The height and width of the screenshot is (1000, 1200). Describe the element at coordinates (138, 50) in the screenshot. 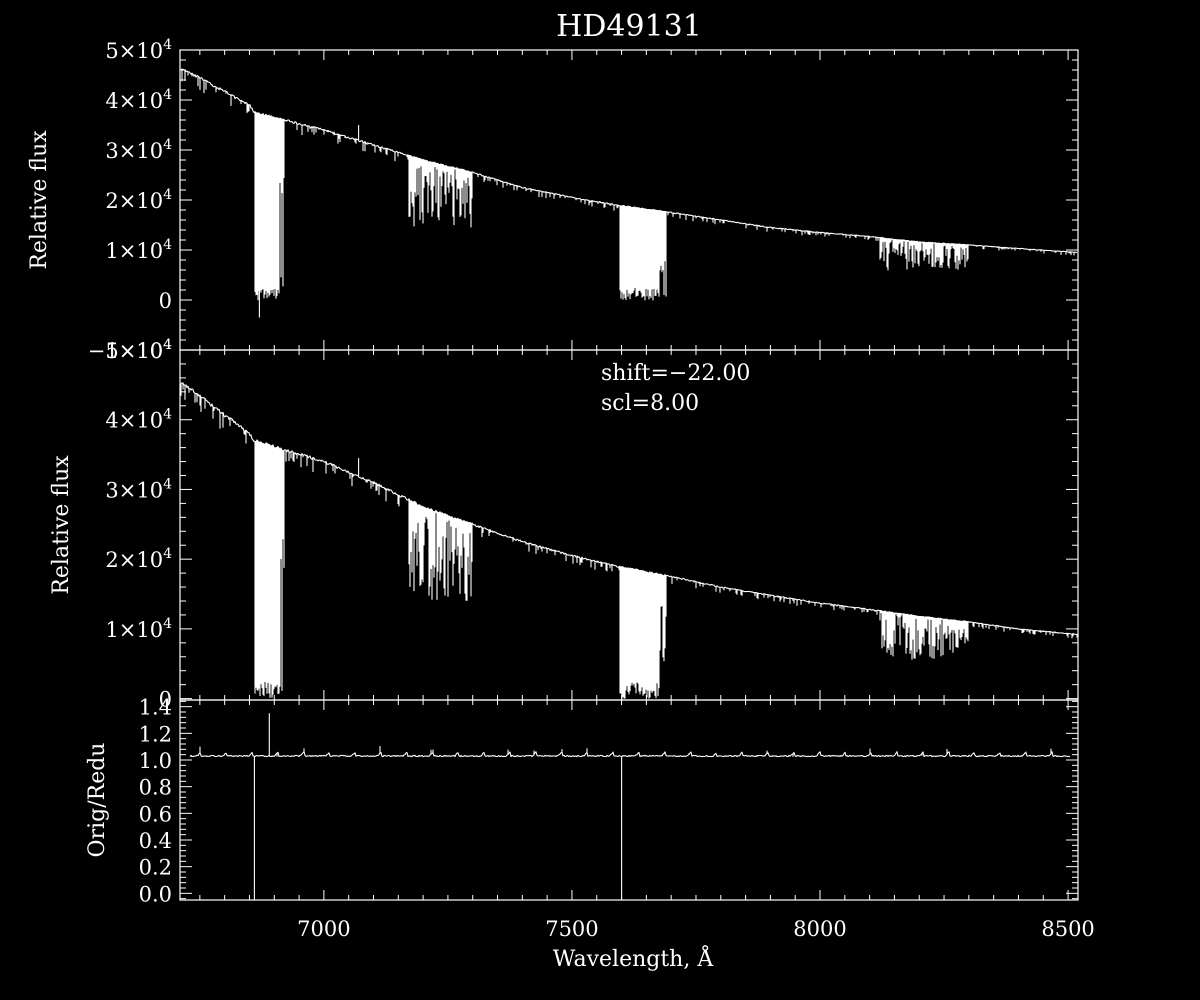

I see `top-ytick-label: 5×104` at that location.